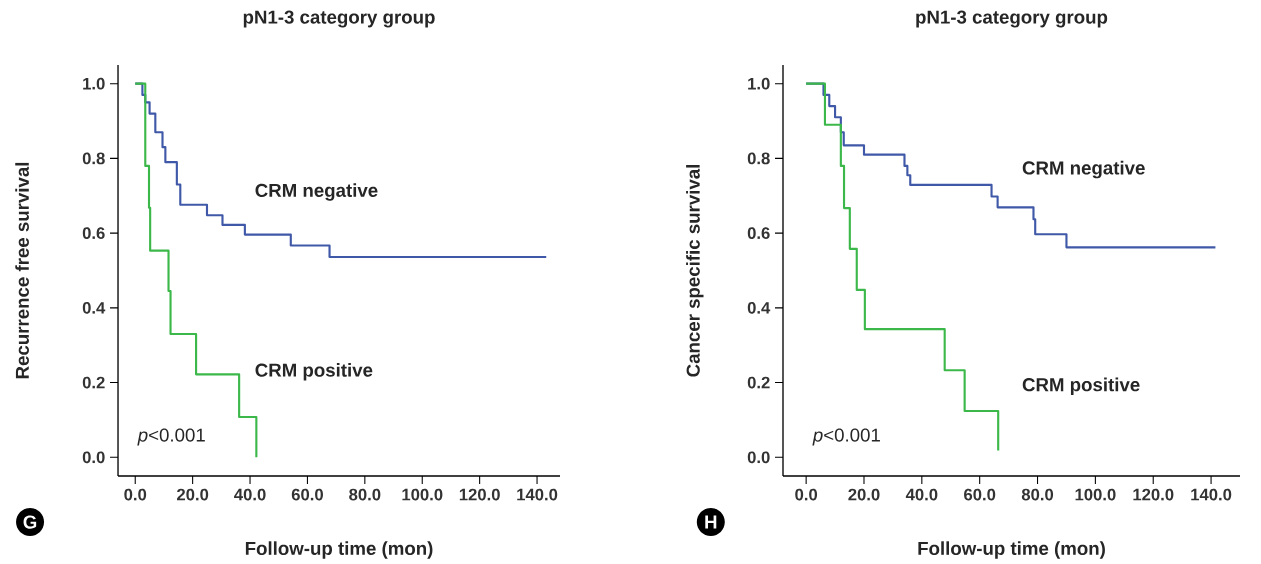 The height and width of the screenshot is (564, 1261). I want to click on y-axis-title: Cancer specific survival, so click(695, 270).